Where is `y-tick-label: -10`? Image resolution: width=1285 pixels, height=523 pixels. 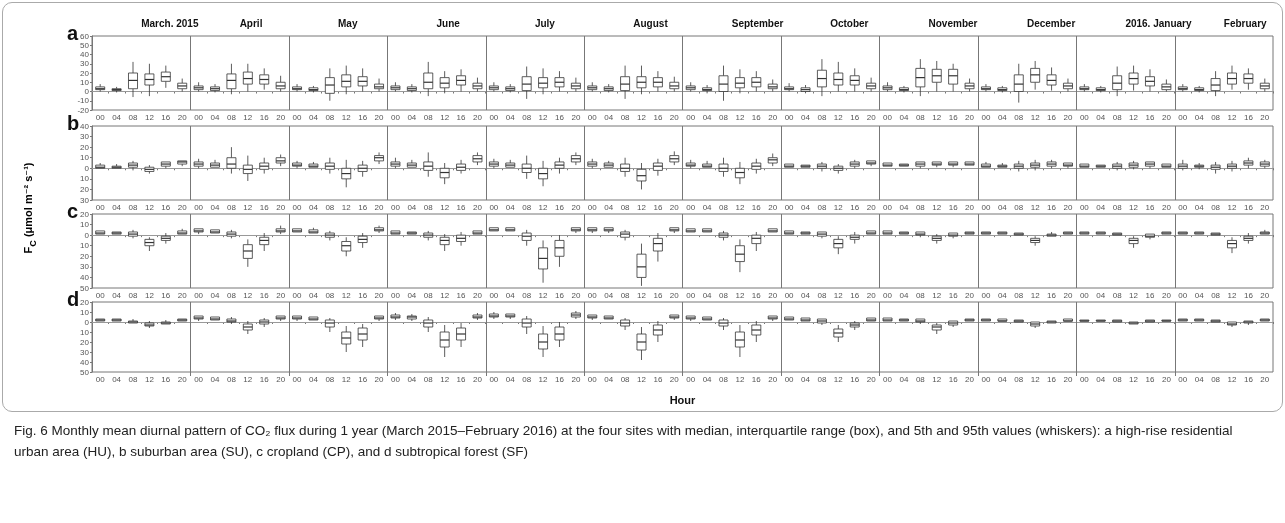
y-tick-label: -10 is located at coordinates (83, 101).